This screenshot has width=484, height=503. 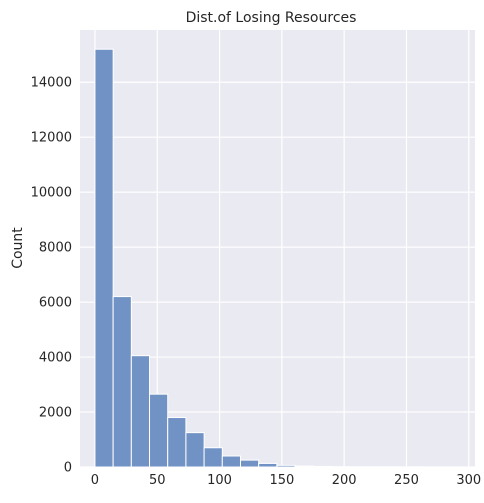 I want to click on y-tick-label: 2000, so click(x=55, y=413).